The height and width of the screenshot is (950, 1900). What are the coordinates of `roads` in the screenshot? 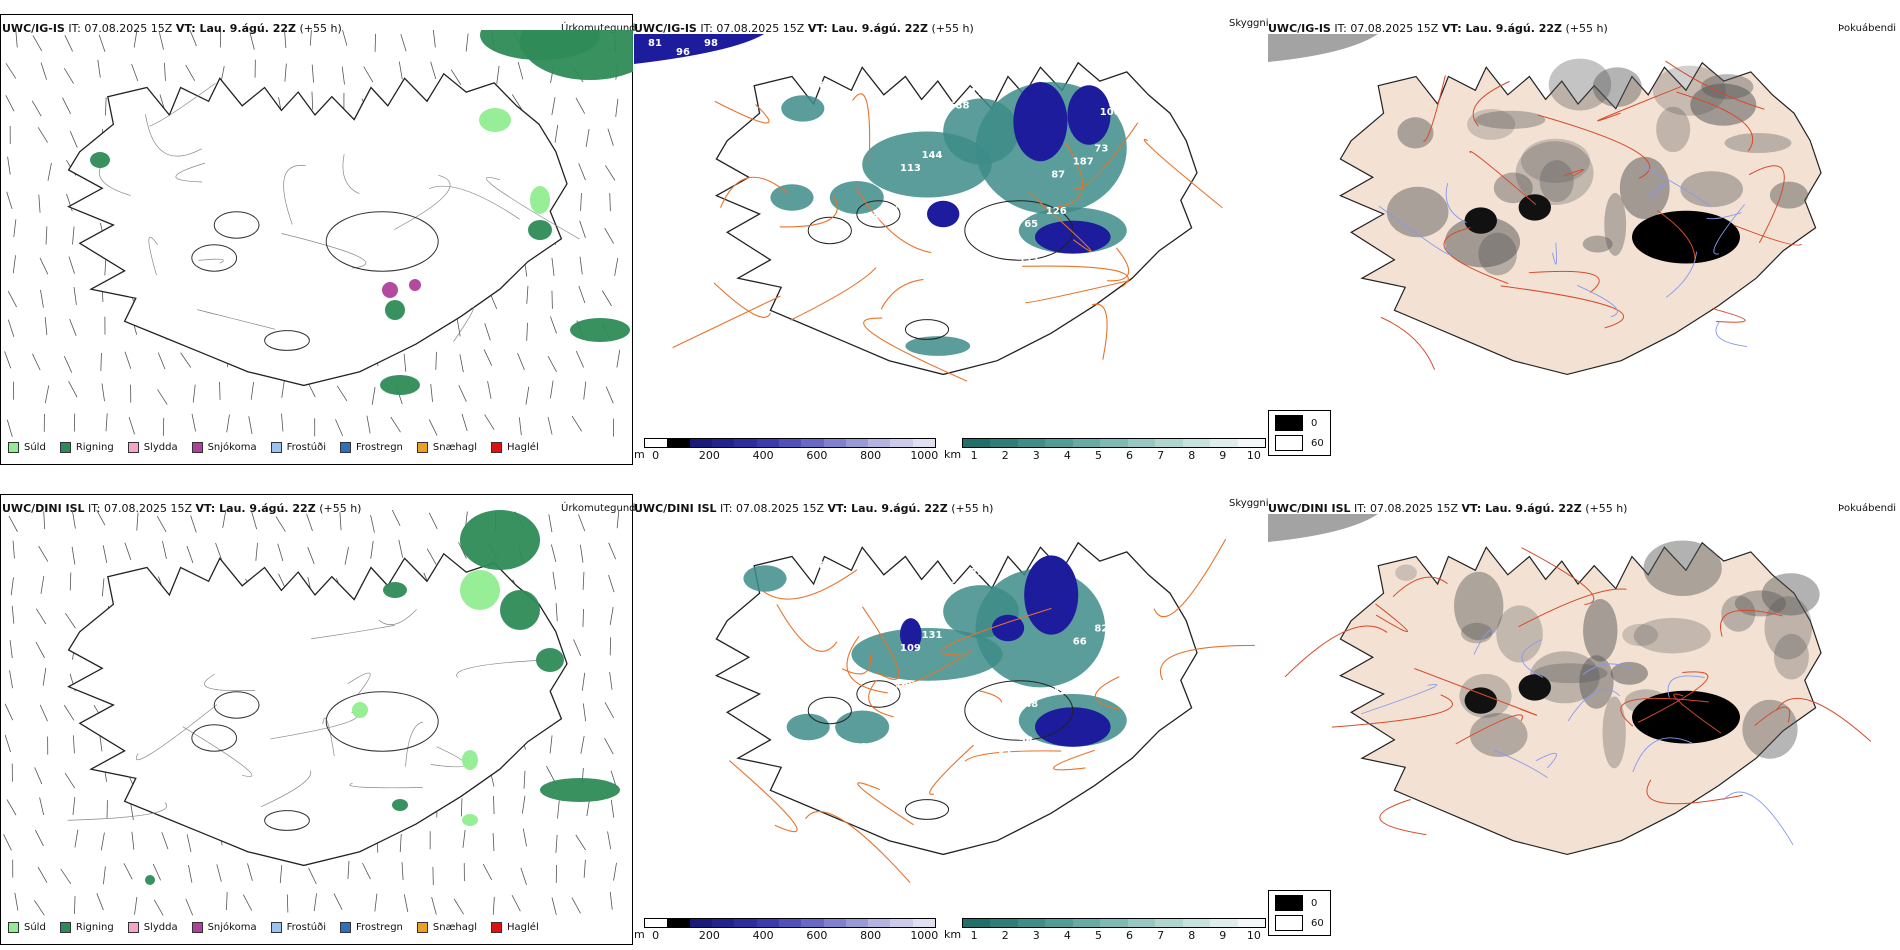 It's located at (1591, 215).